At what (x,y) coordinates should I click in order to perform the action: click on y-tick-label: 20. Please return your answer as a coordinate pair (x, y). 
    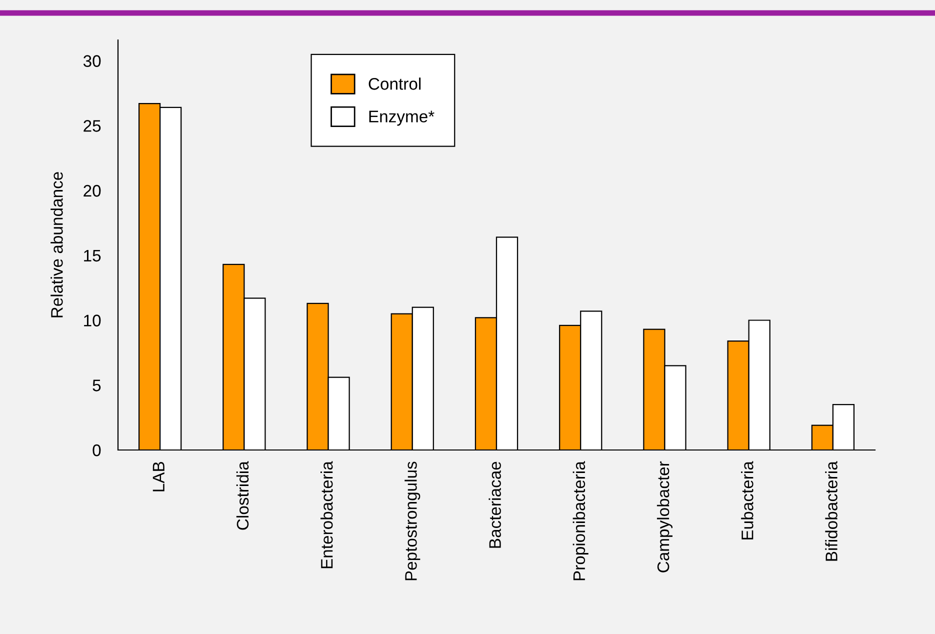
    Looking at the image, I should click on (92, 190).